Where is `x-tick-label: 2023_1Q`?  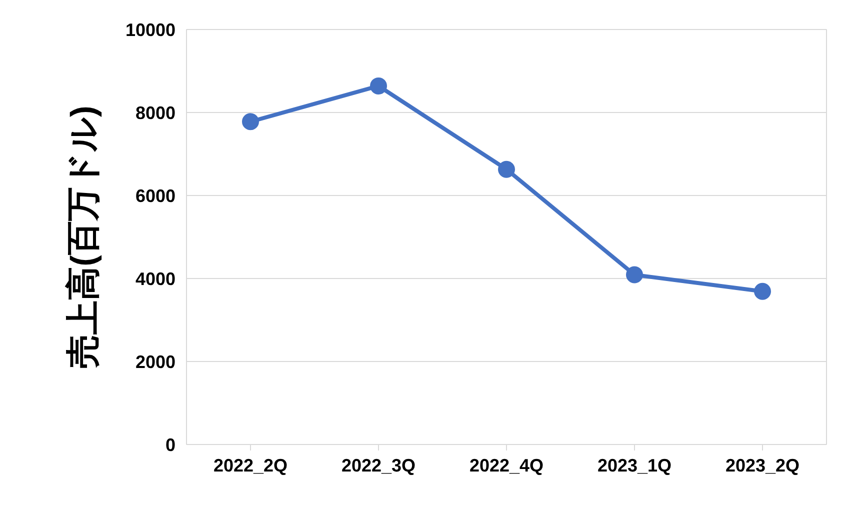
x-tick-label: 2023_1Q is located at coordinates (634, 466).